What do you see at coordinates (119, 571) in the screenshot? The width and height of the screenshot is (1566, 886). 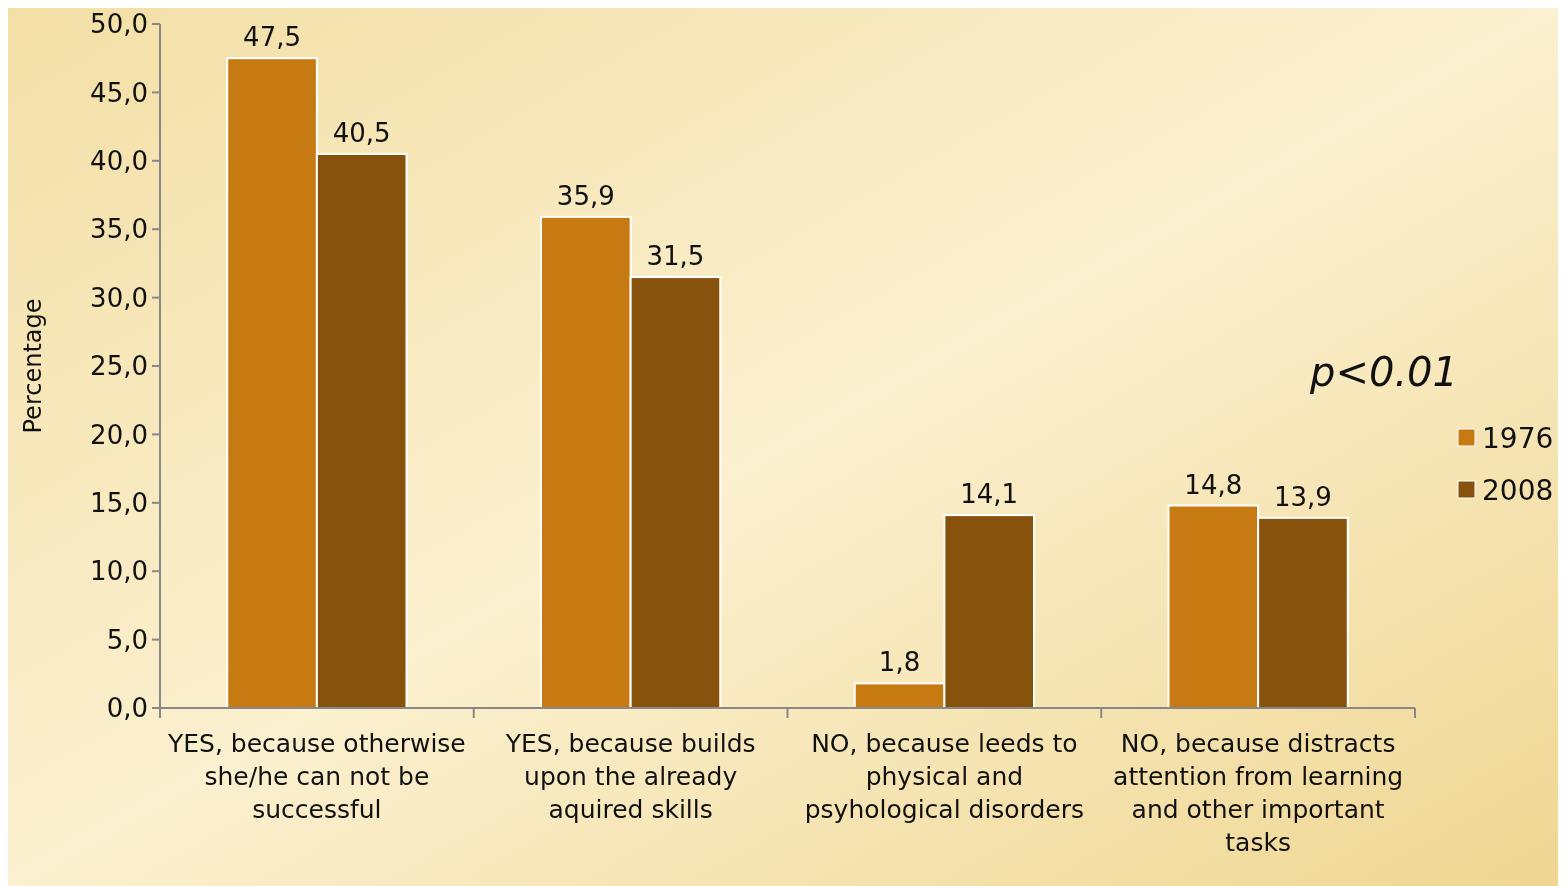 I see `y-tick-label: 10,0` at bounding box center [119, 571].